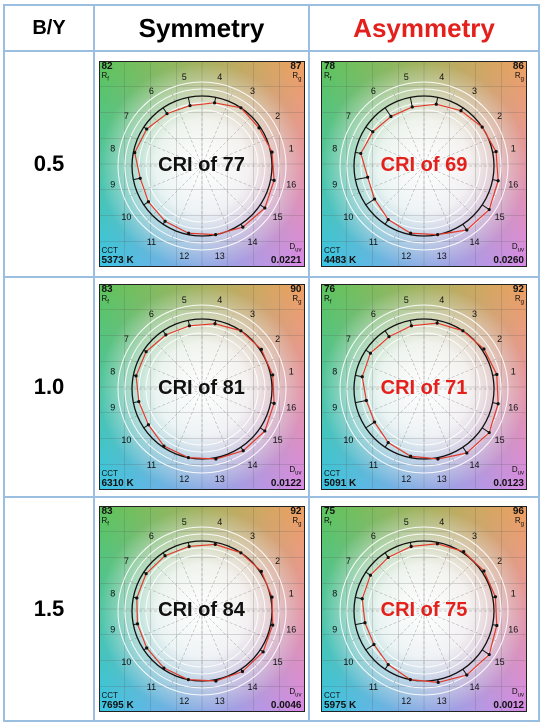 This screenshot has height=725, width=550. Describe the element at coordinates (107, 295) in the screenshot. I see `rf-value: 83 Rf` at that location.